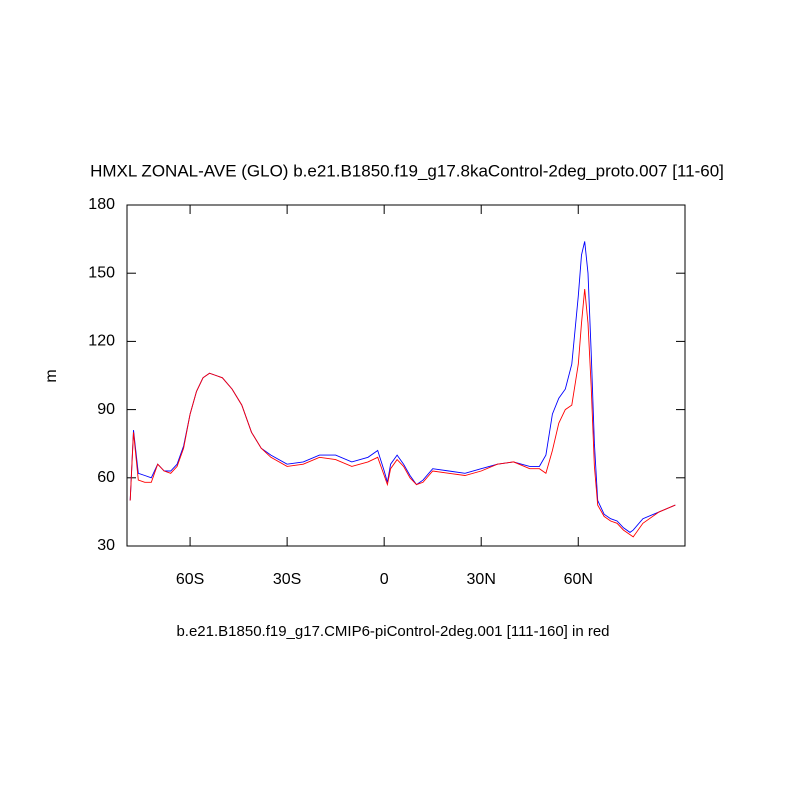 Image resolution: width=800 pixels, height=800 pixels. I want to click on x-tick-label: 30S, so click(287, 579).